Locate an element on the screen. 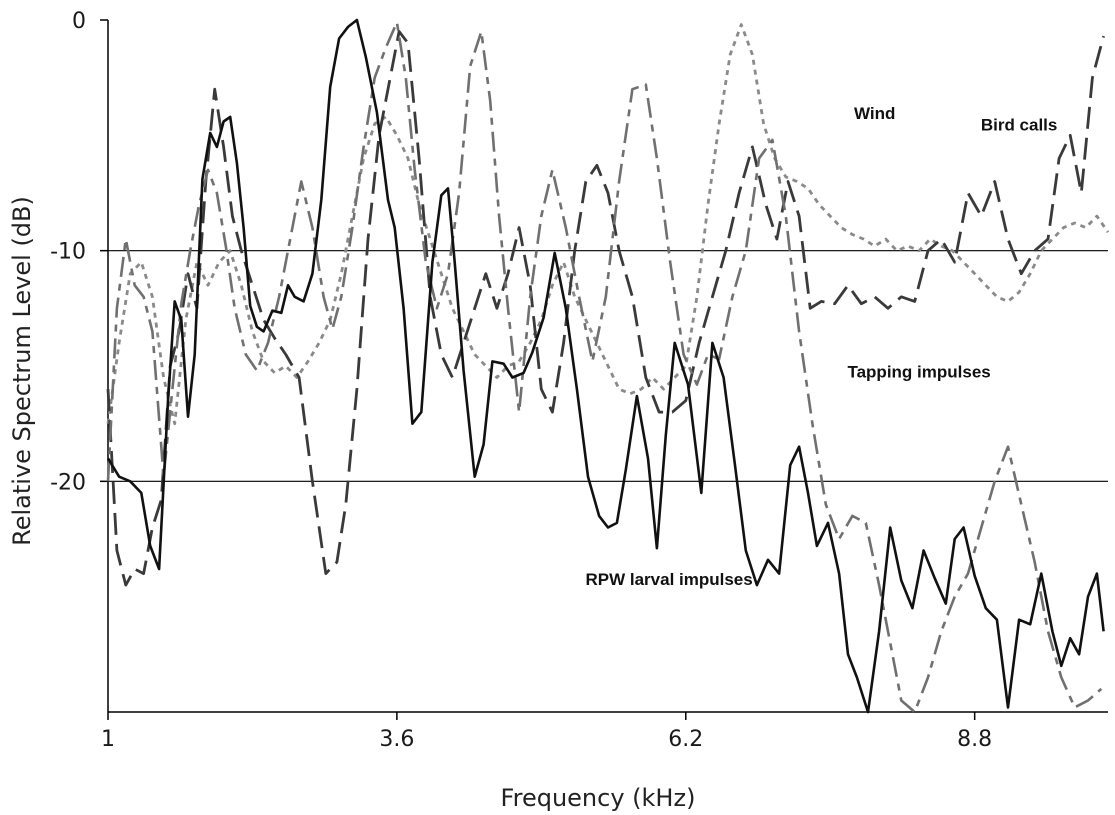  series-label-bird-calls: Bird calls is located at coordinates (1019, 125).